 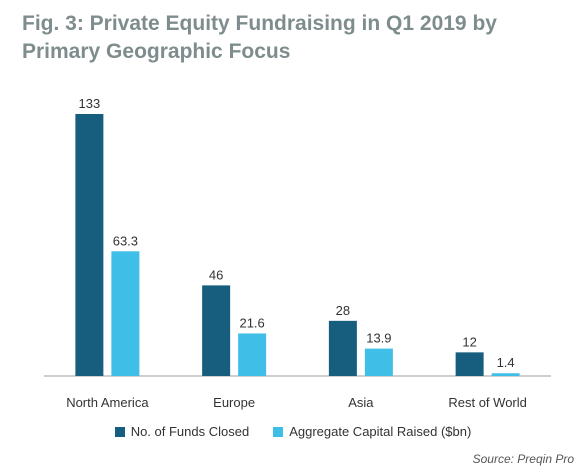 I want to click on category-label-rest-of-world: Rest of World, so click(x=487, y=402).